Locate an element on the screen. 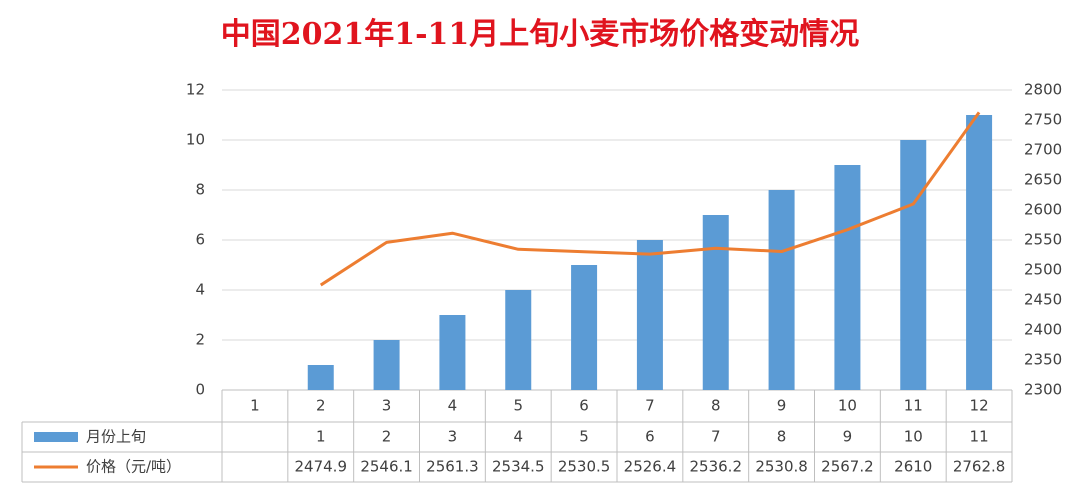 This screenshot has height=500, width=1080. x-tick-label: 10 is located at coordinates (847, 406).